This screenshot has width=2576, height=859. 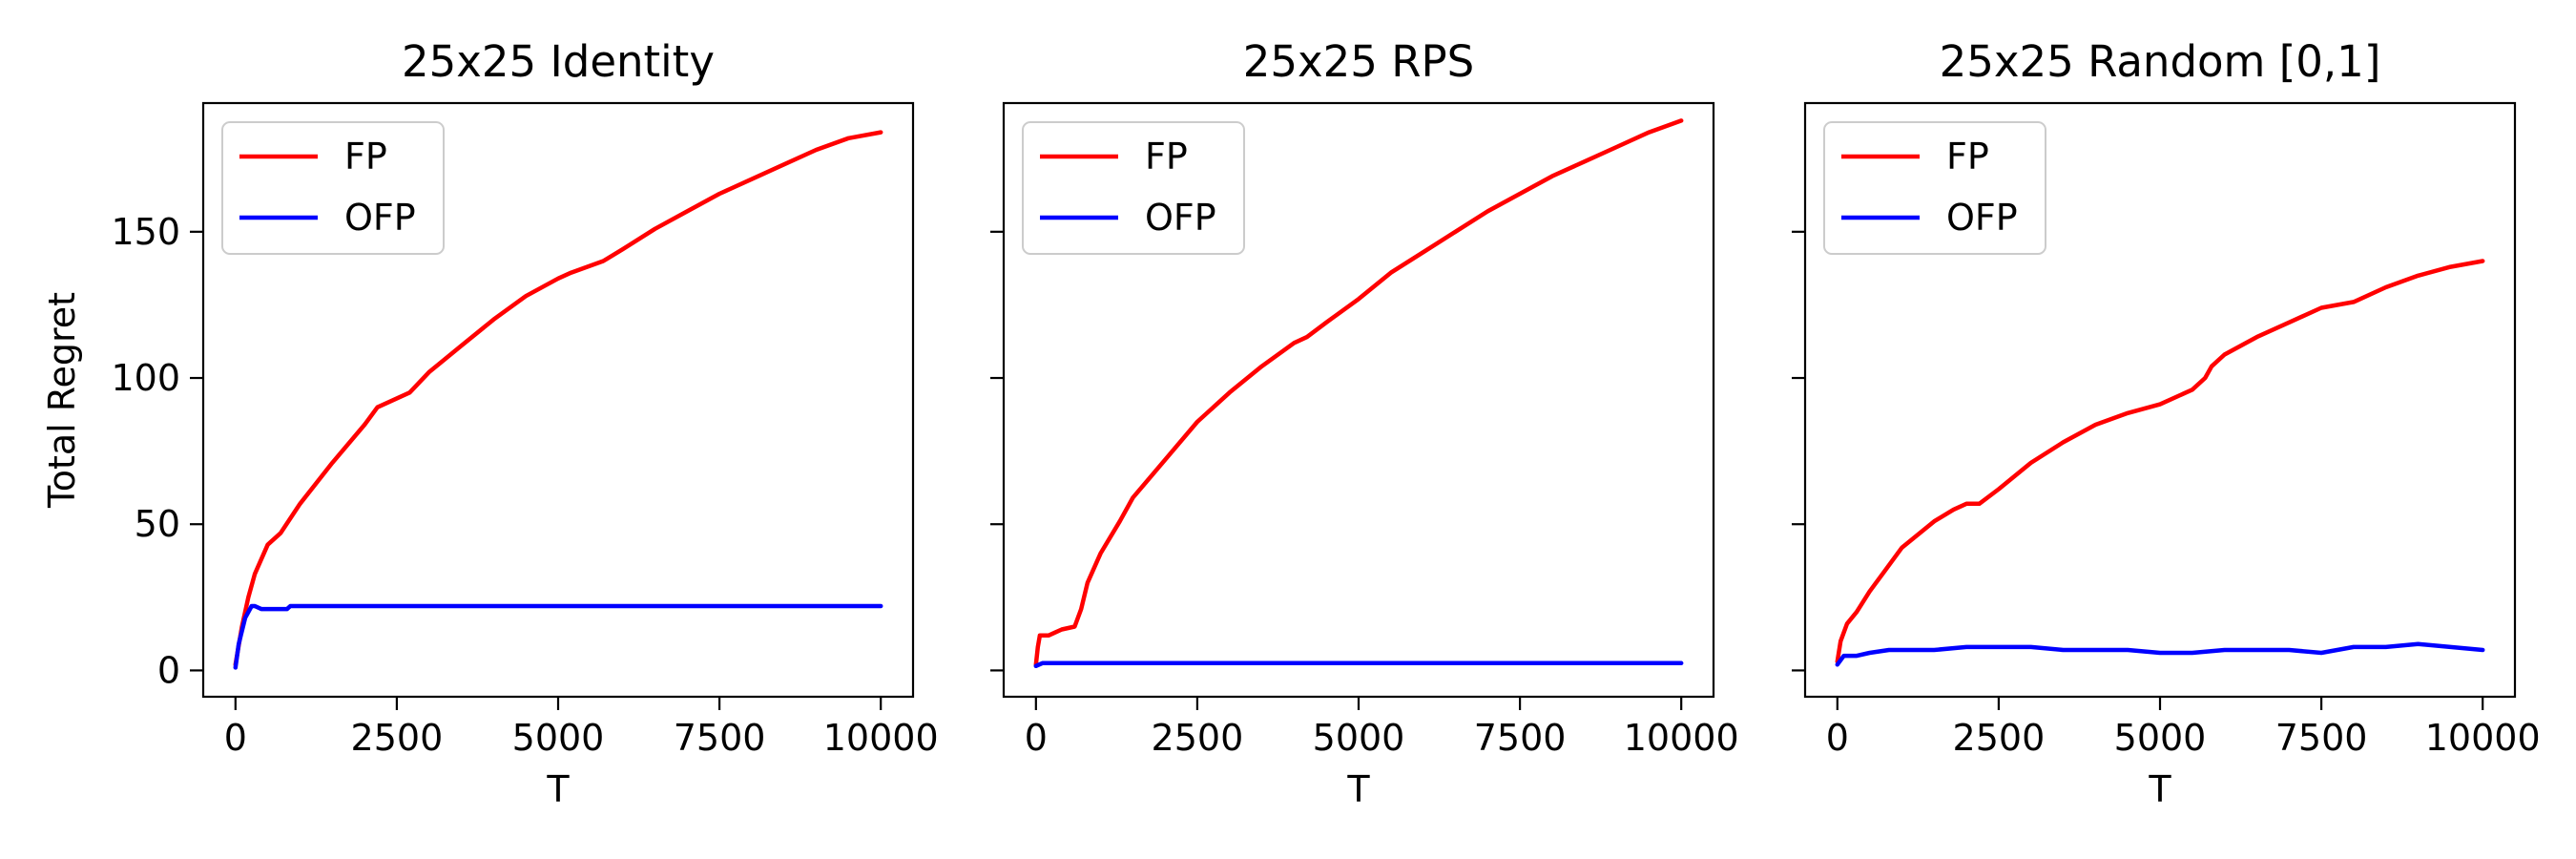 I want to click on series-line-fp, so click(x=2160, y=461).